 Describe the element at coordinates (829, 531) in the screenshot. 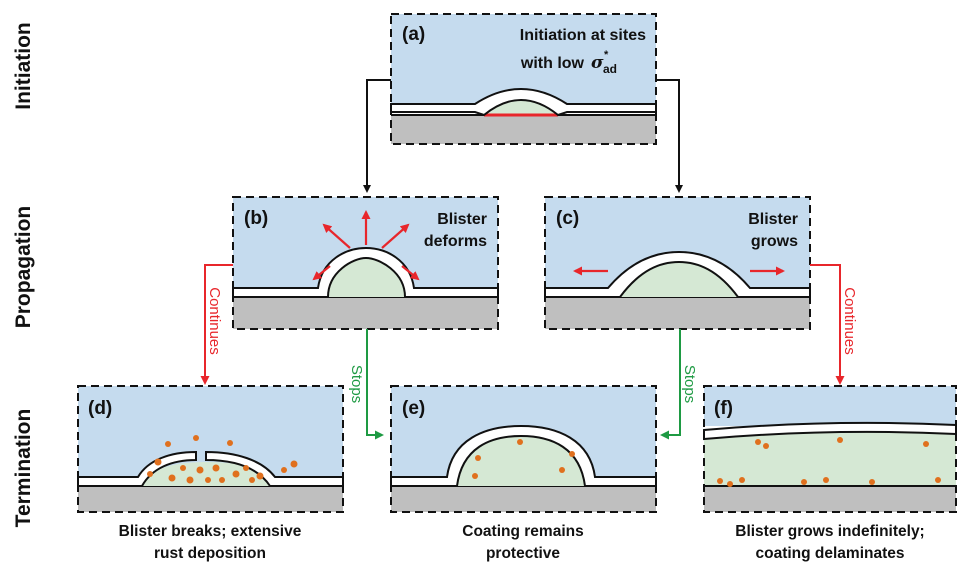

I see `panel-caption-line1: Blister grows indefinitely;` at that location.